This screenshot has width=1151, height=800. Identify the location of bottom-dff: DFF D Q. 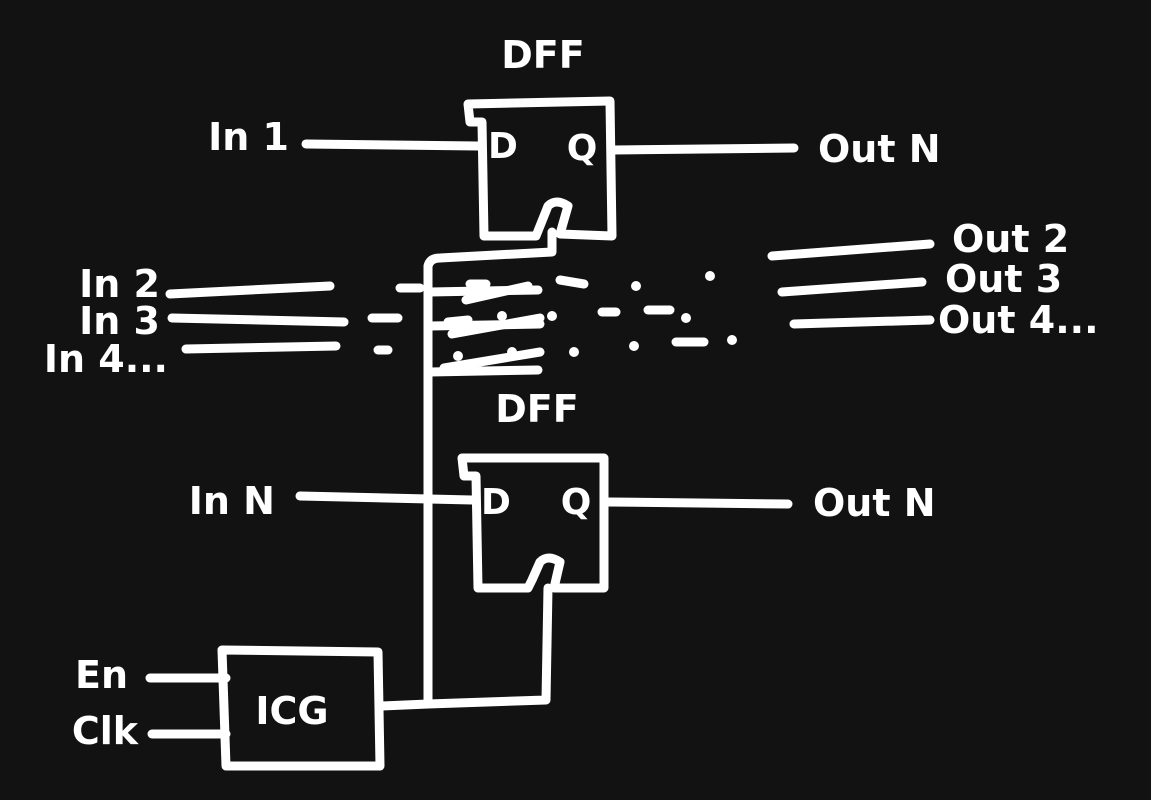
(533, 490).